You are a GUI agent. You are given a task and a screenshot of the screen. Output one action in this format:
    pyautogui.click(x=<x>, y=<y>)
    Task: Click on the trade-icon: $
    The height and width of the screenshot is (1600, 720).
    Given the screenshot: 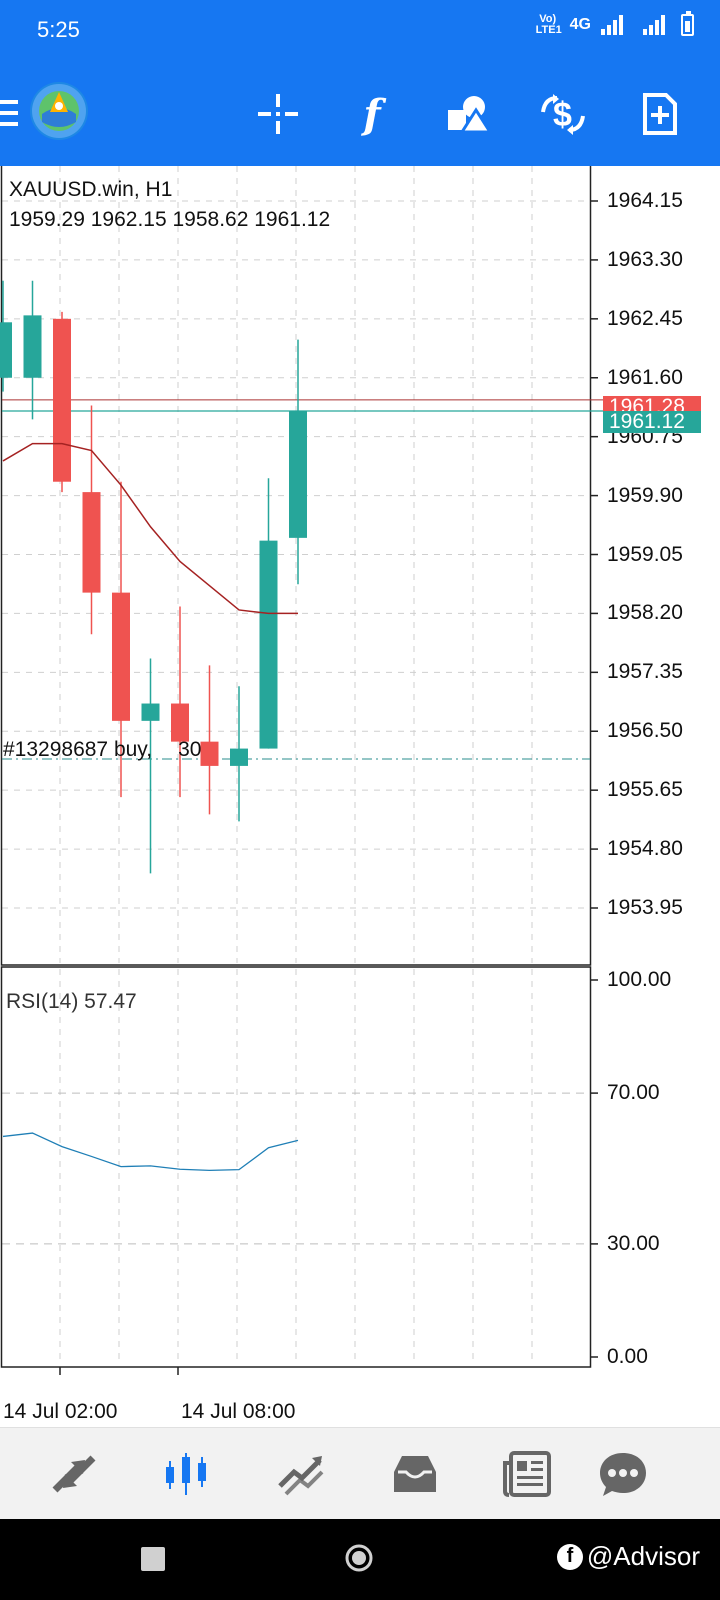 What is the action you would take?
    pyautogui.click(x=563, y=114)
    